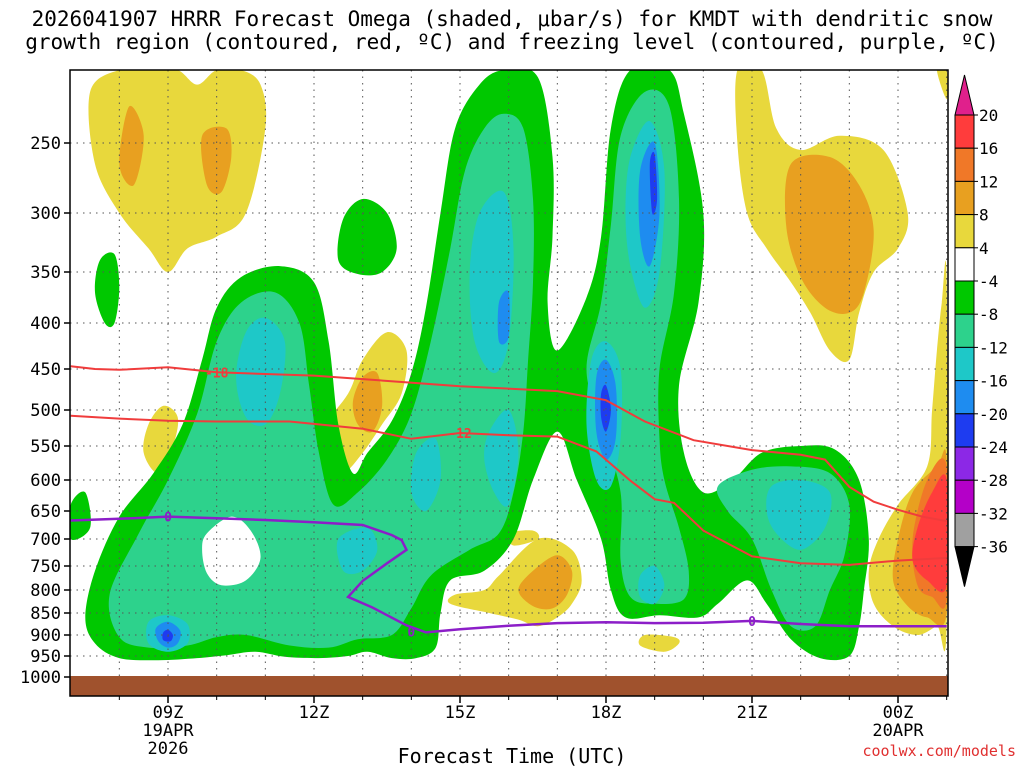 The image size is (1024, 768). Describe the element at coordinates (993, 414) in the screenshot. I see `colorbar-label-9: -20` at that location.